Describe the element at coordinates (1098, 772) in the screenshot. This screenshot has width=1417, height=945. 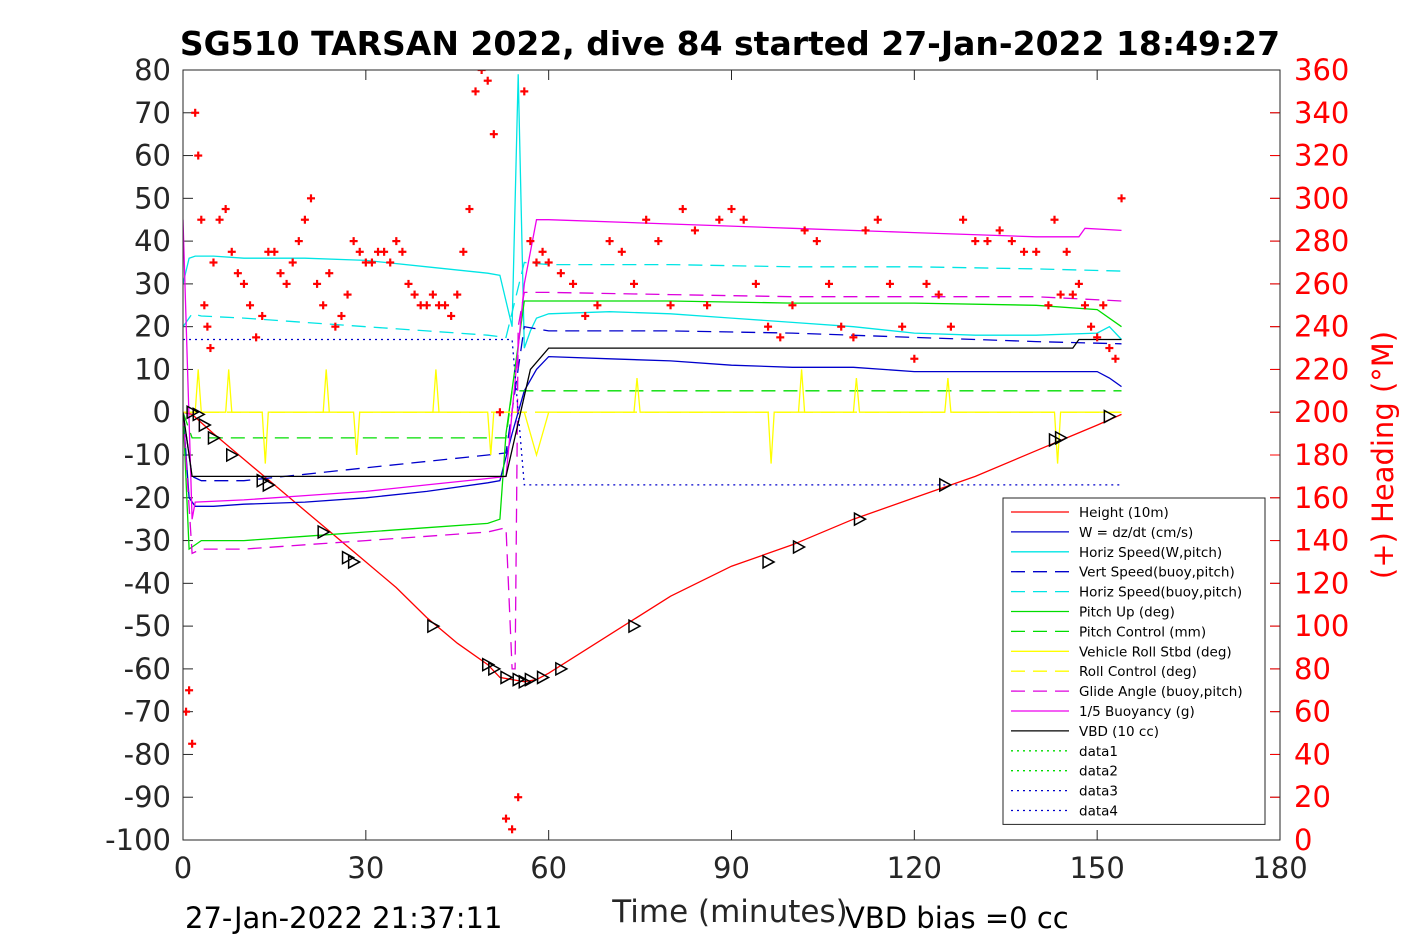
I see `legend-label: data2` at that location.